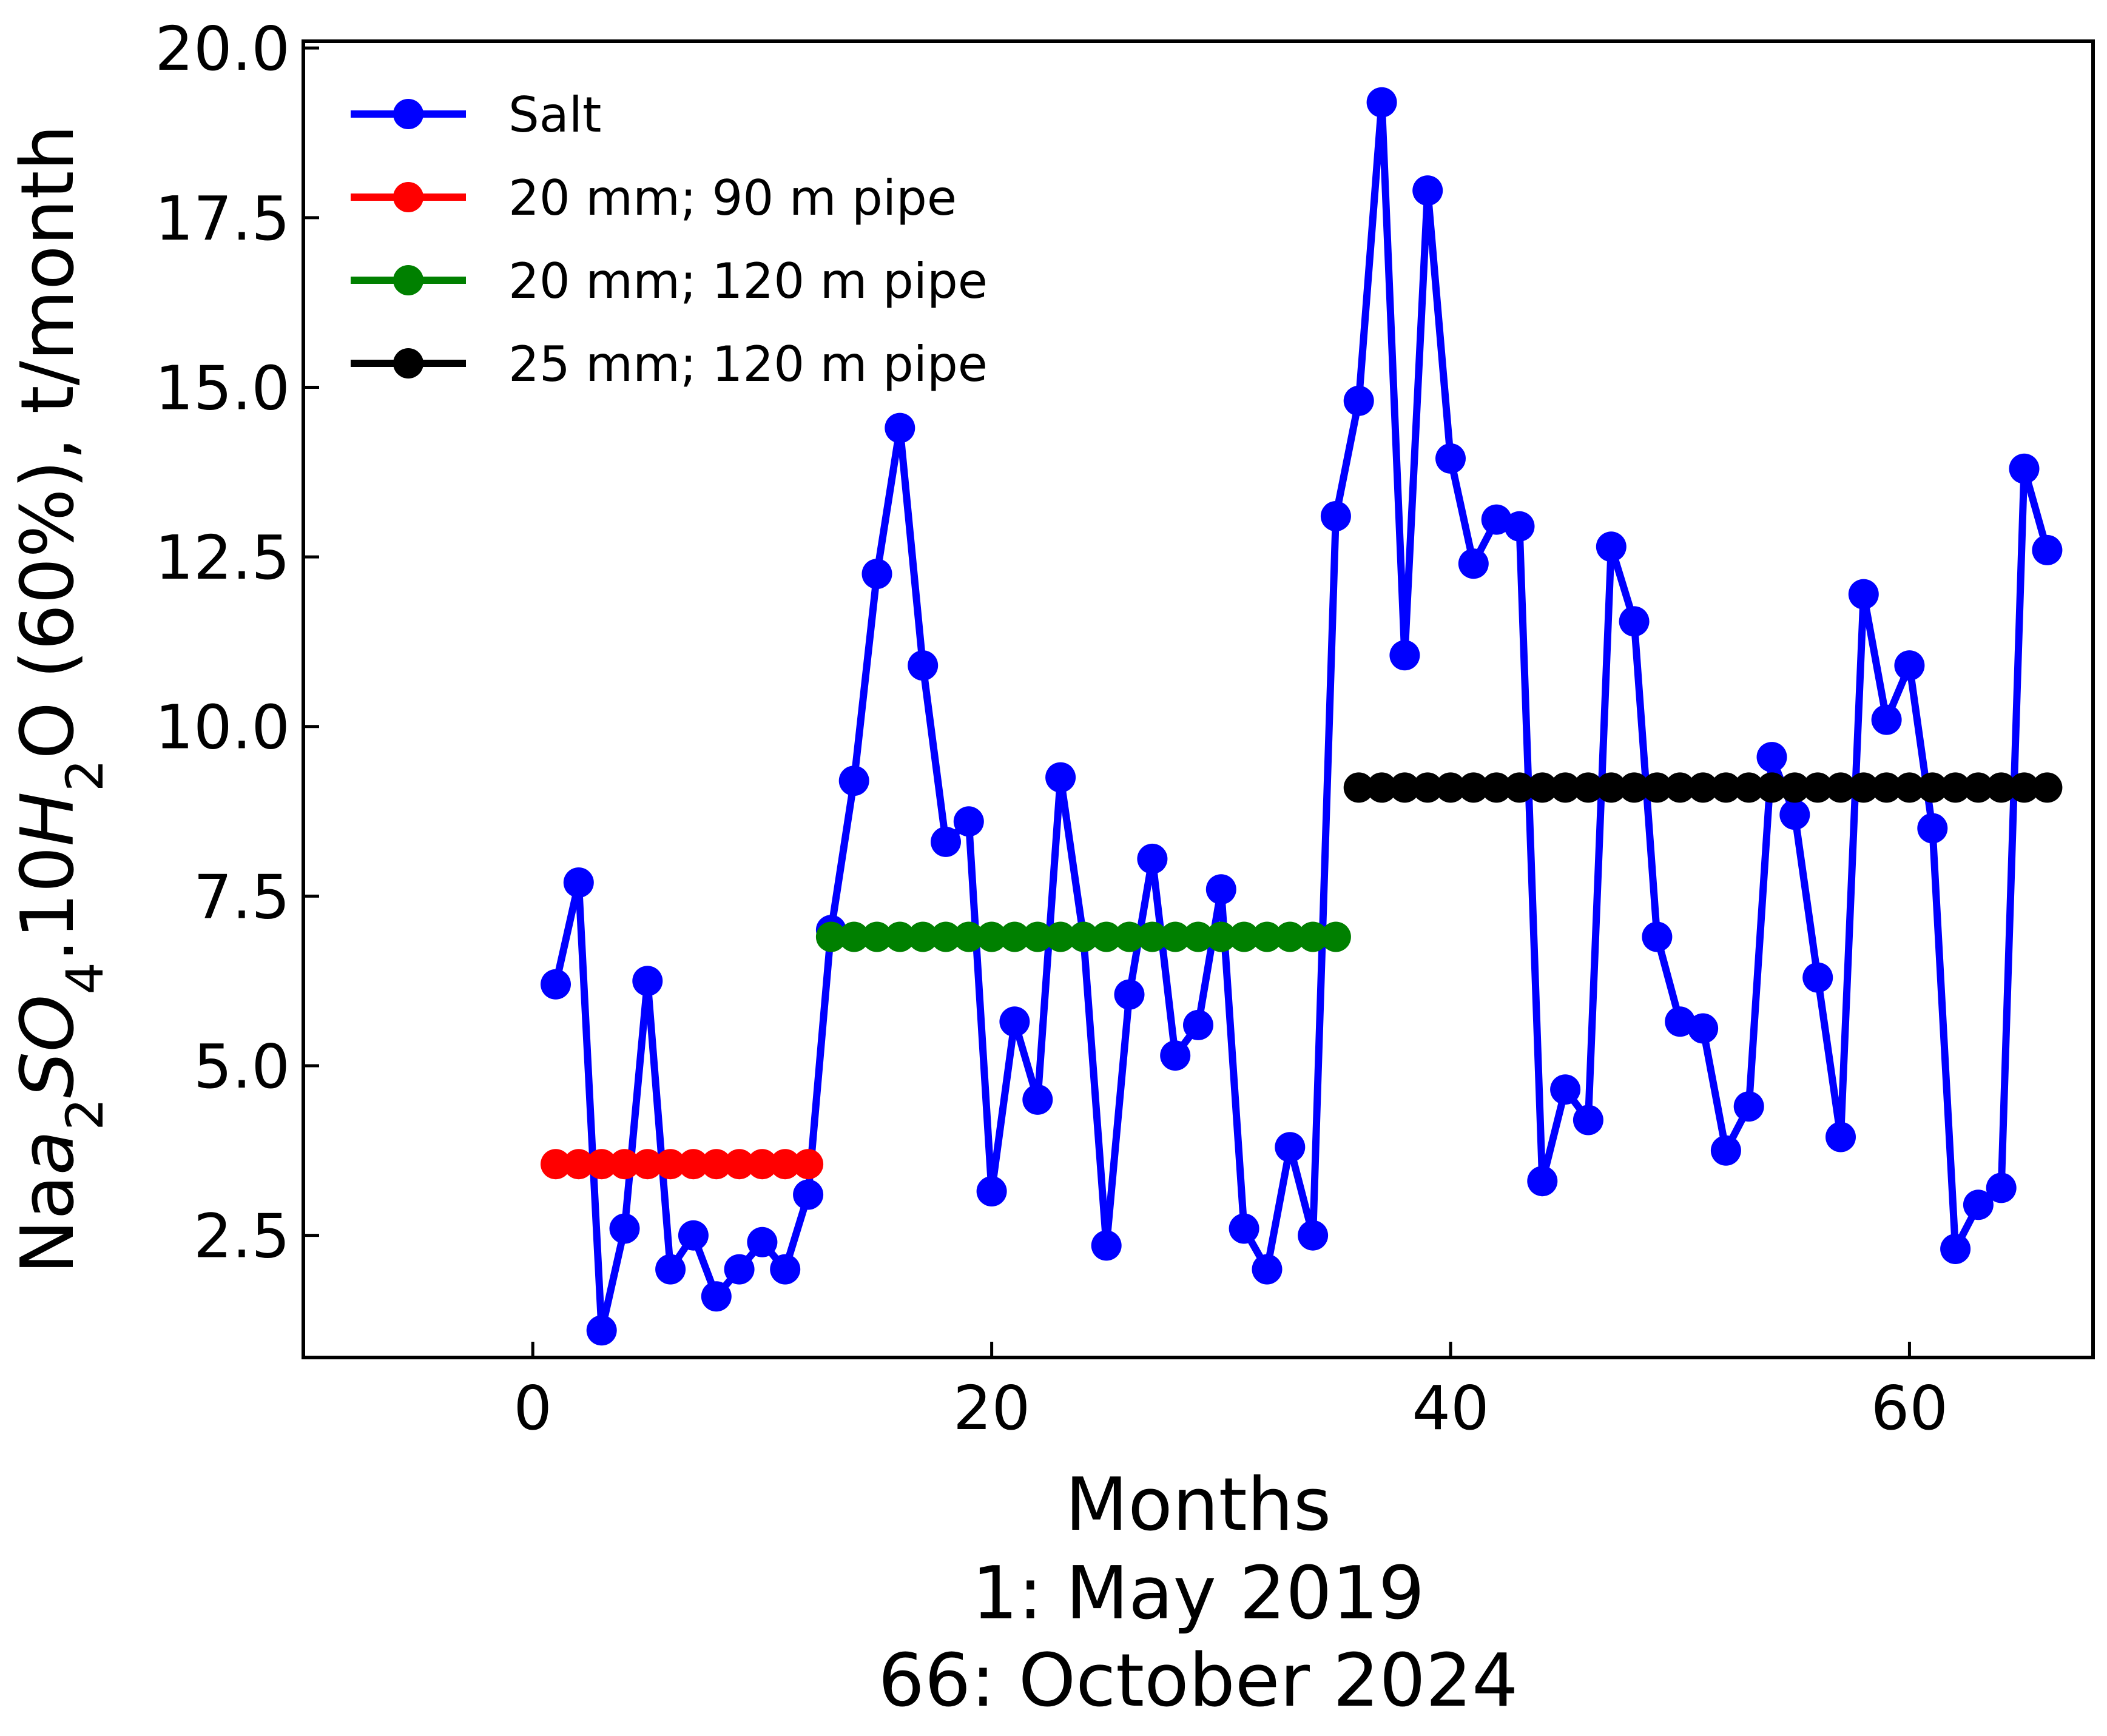 This screenshot has width=2107, height=1736. Describe the element at coordinates (223, 218) in the screenshot. I see `y-tick-label: 17.5` at that location.